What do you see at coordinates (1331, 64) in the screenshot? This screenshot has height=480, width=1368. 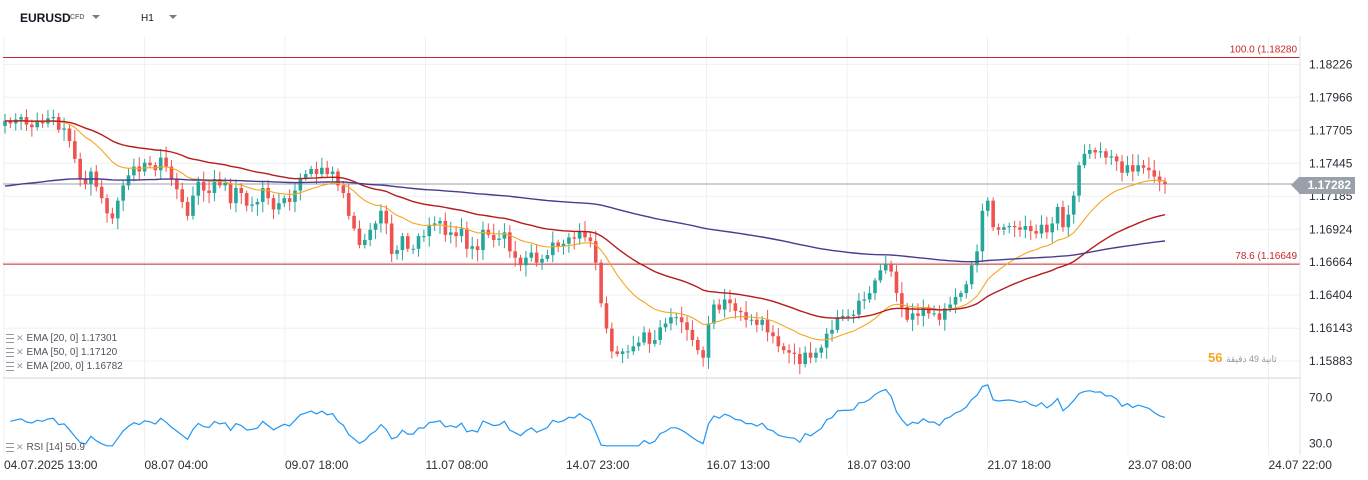 I see `y-tick-label: 1.18226` at bounding box center [1331, 64].